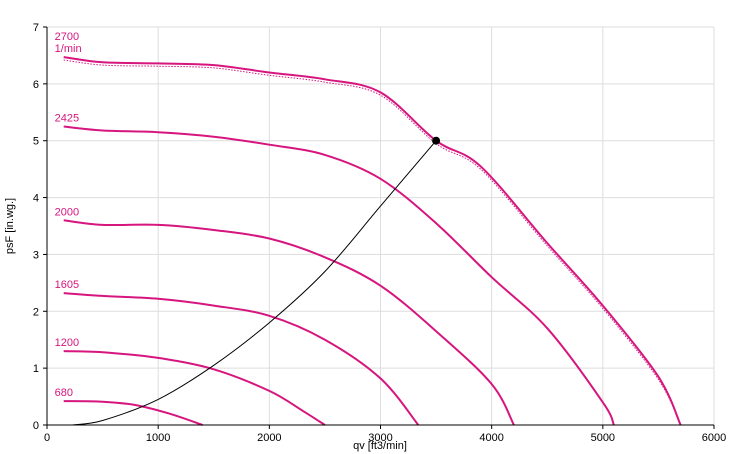 Image resolution: width=732 pixels, height=454 pixels. I want to click on series-2425-label: 2425, so click(67, 119).